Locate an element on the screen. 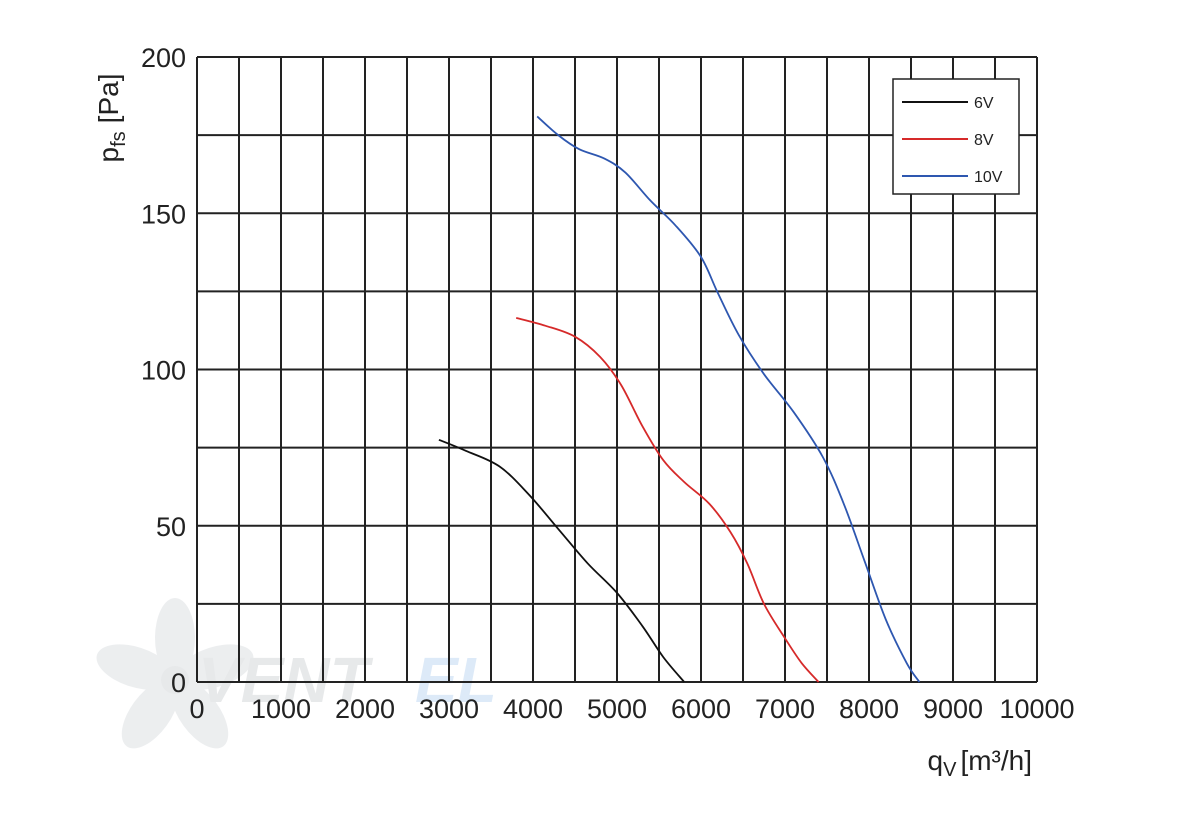 The height and width of the screenshot is (832, 1179). y-tick-label: 0 is located at coordinates (178, 683).